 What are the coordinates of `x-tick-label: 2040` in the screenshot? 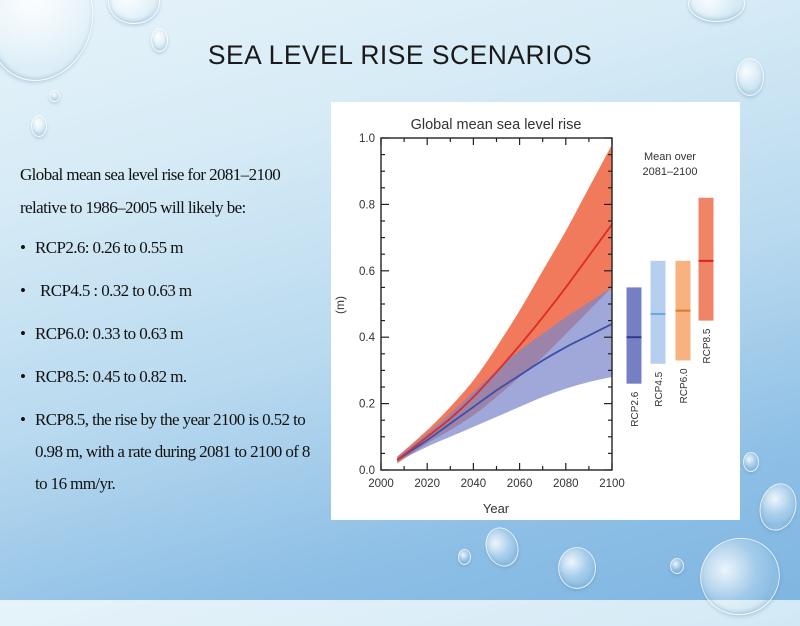 It's located at (474, 484).